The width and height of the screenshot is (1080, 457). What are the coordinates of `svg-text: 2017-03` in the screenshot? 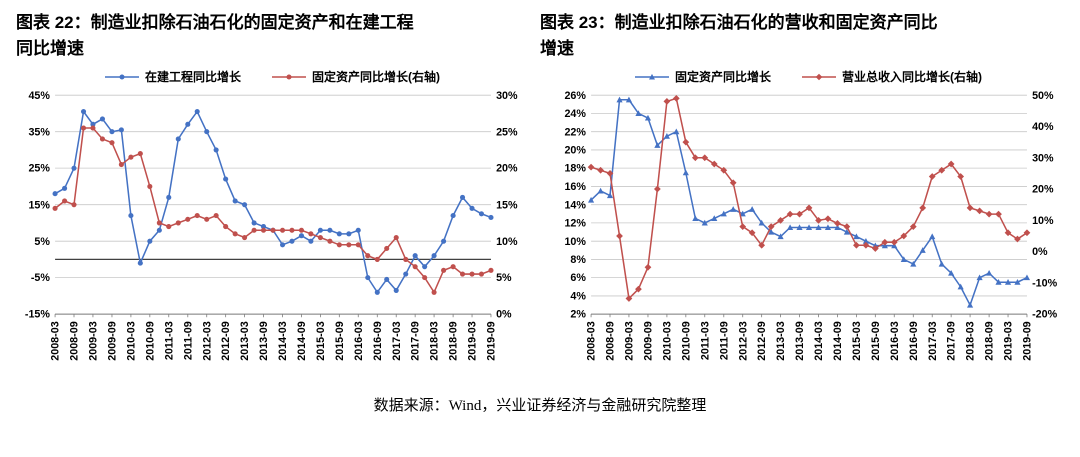 It's located at (397, 340).